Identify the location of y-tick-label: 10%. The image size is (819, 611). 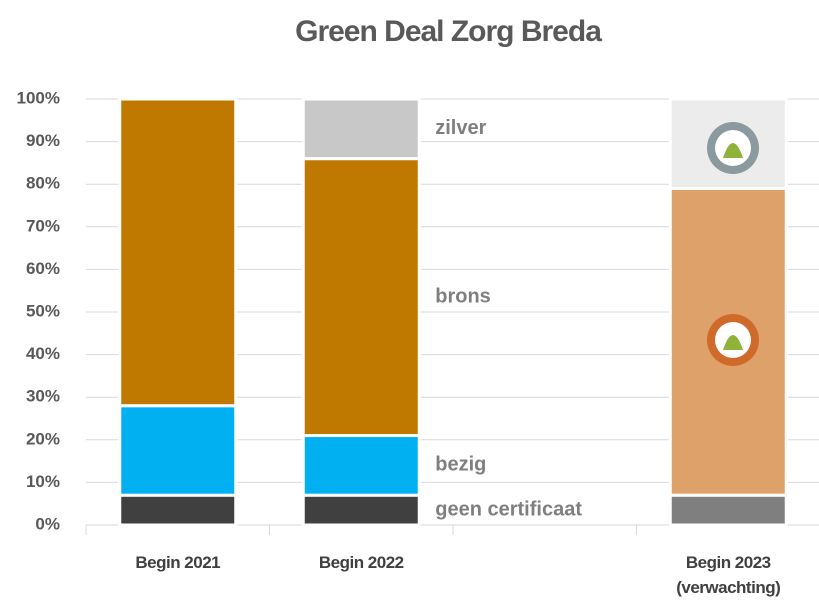
(43, 481).